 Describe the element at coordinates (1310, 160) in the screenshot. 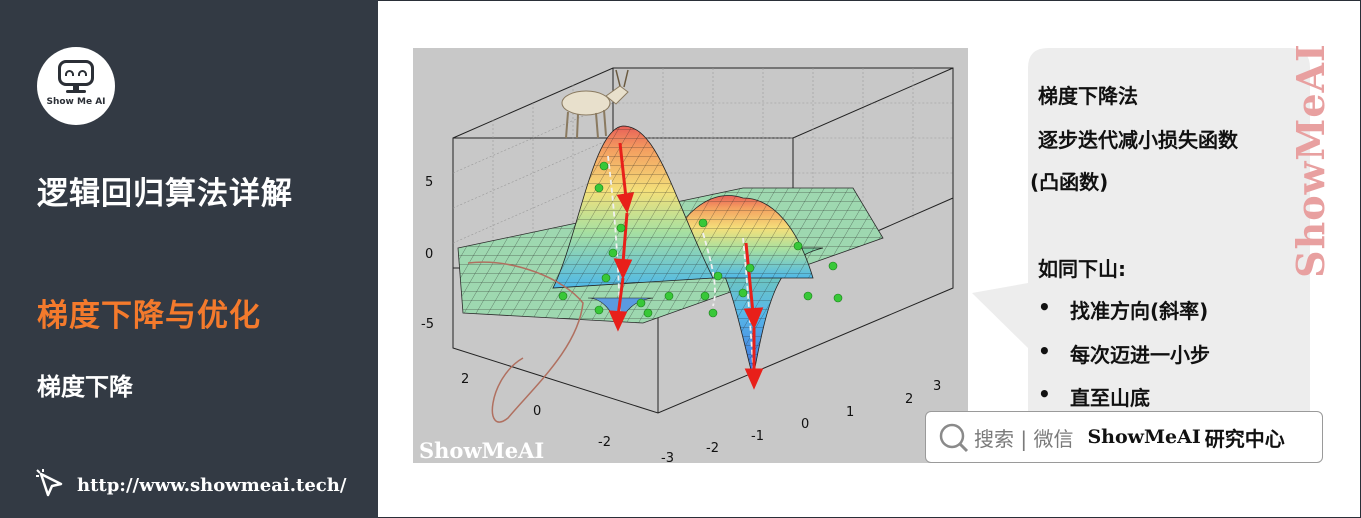

I see `vertical-watermark: ShowMeAI` at that location.